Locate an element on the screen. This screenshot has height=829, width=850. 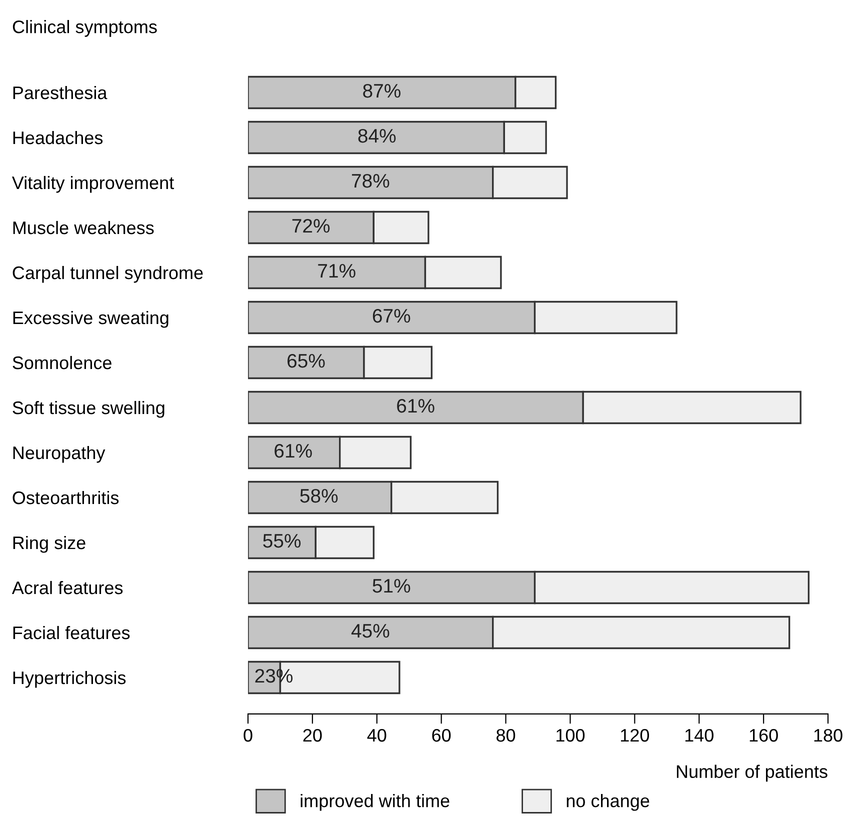
annotation: 55% is located at coordinates (282, 541).